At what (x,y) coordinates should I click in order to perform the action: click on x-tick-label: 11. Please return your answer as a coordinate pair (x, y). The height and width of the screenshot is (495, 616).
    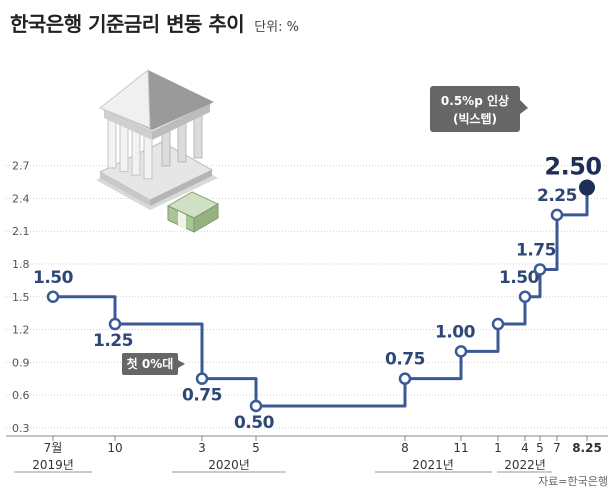
    Looking at the image, I should click on (460, 448).